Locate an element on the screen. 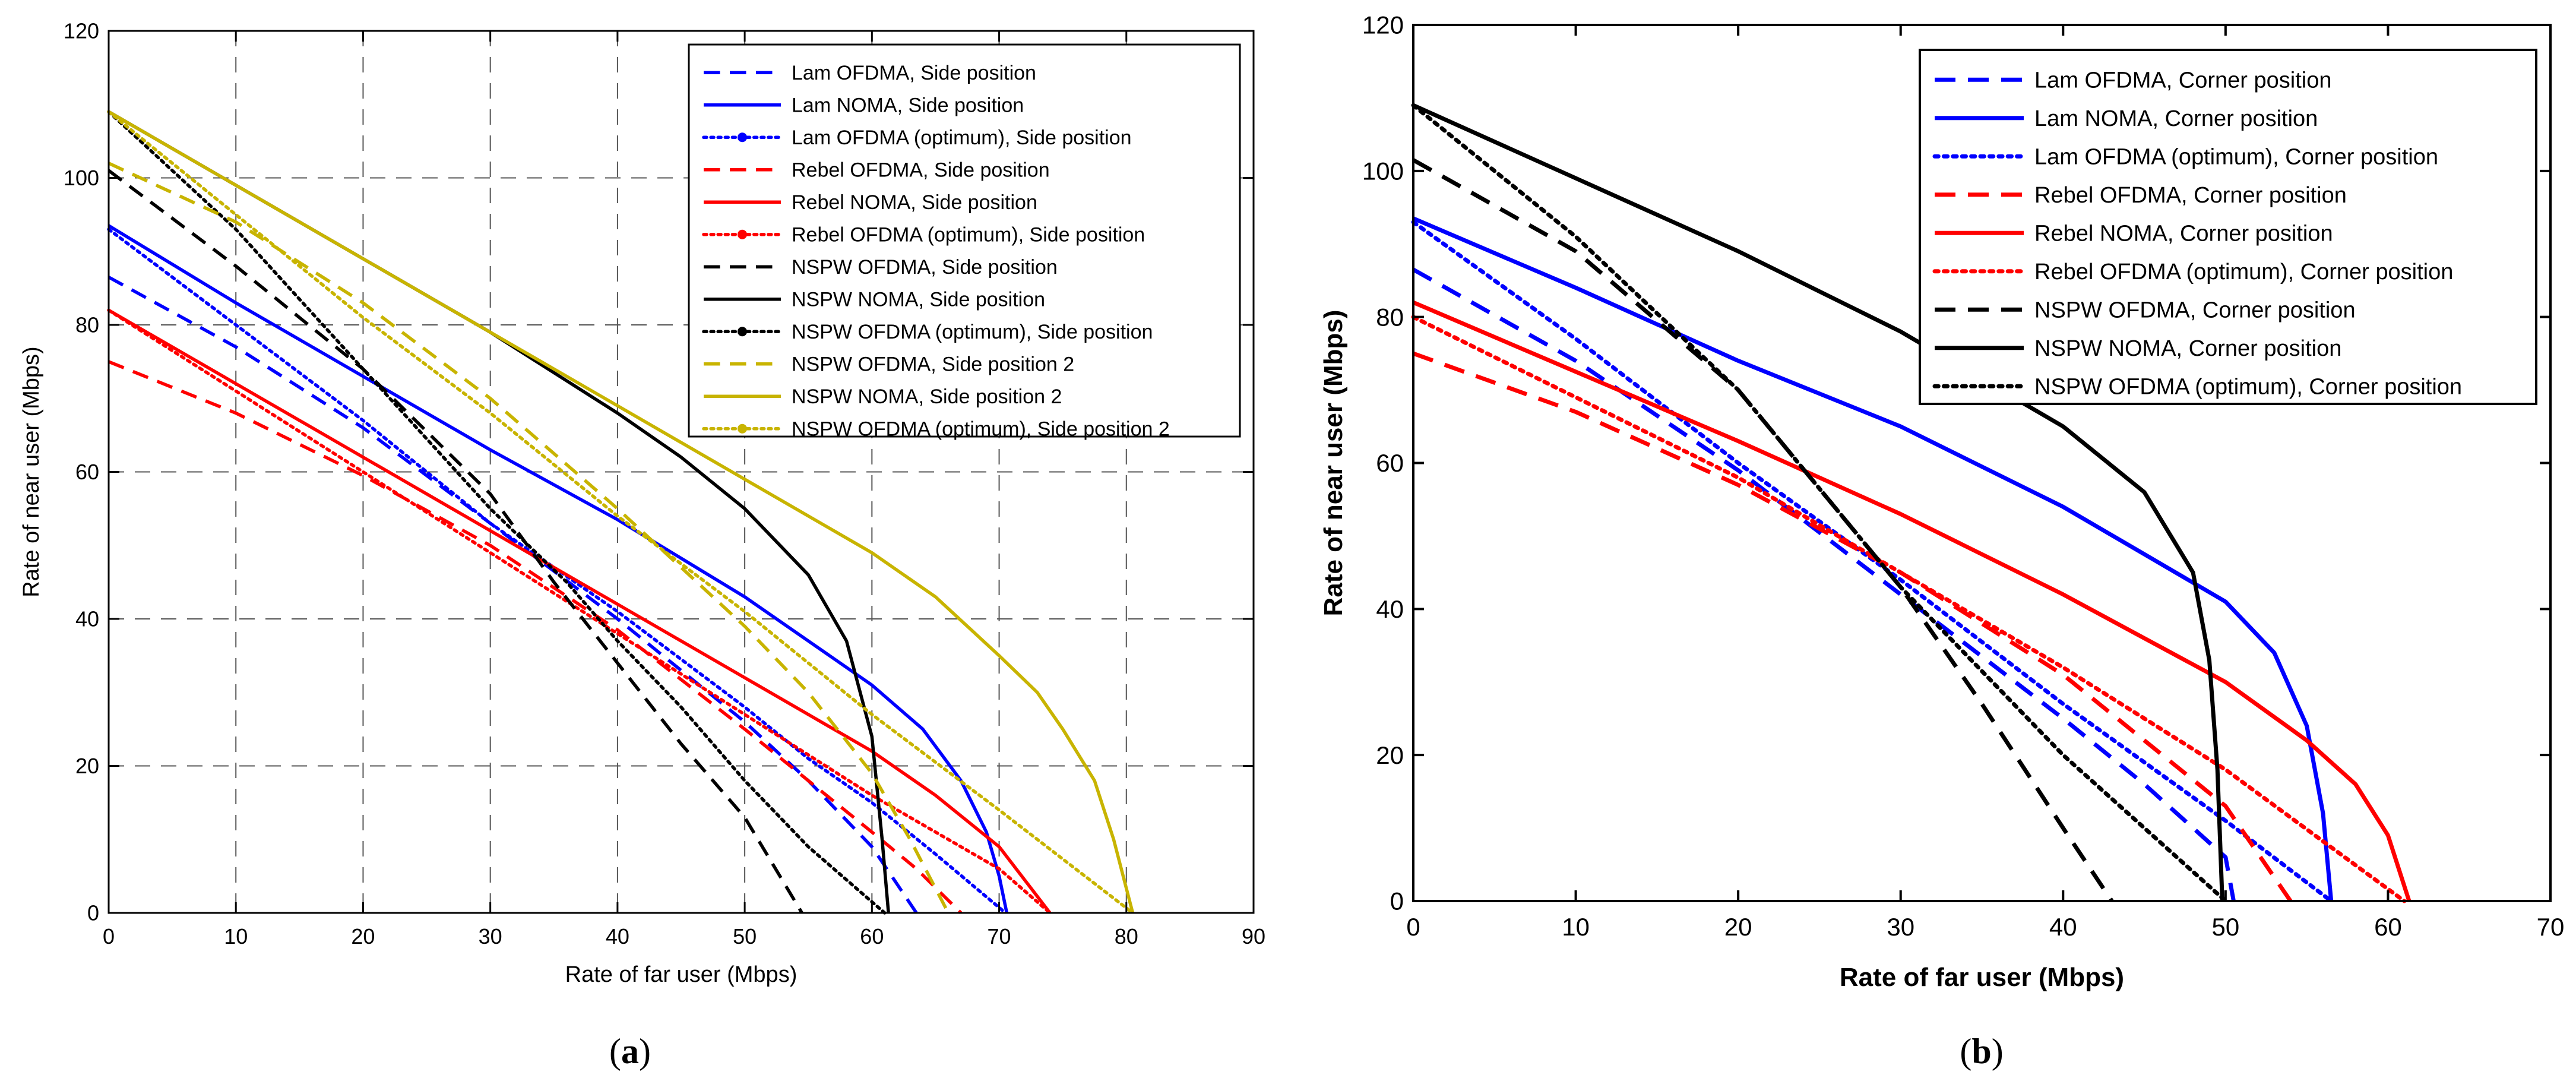 The width and height of the screenshot is (2576, 1081). legend-entry-9: NSPW OFDMA, Side position 2 is located at coordinates (933, 364).